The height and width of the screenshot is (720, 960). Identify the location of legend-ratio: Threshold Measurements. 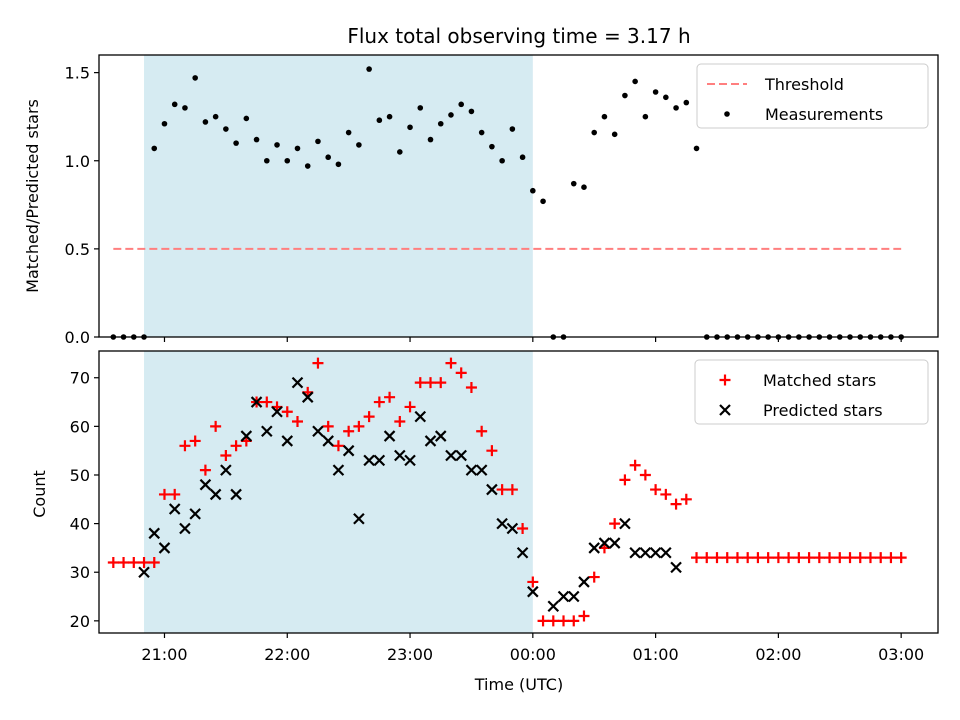
(812, 96).